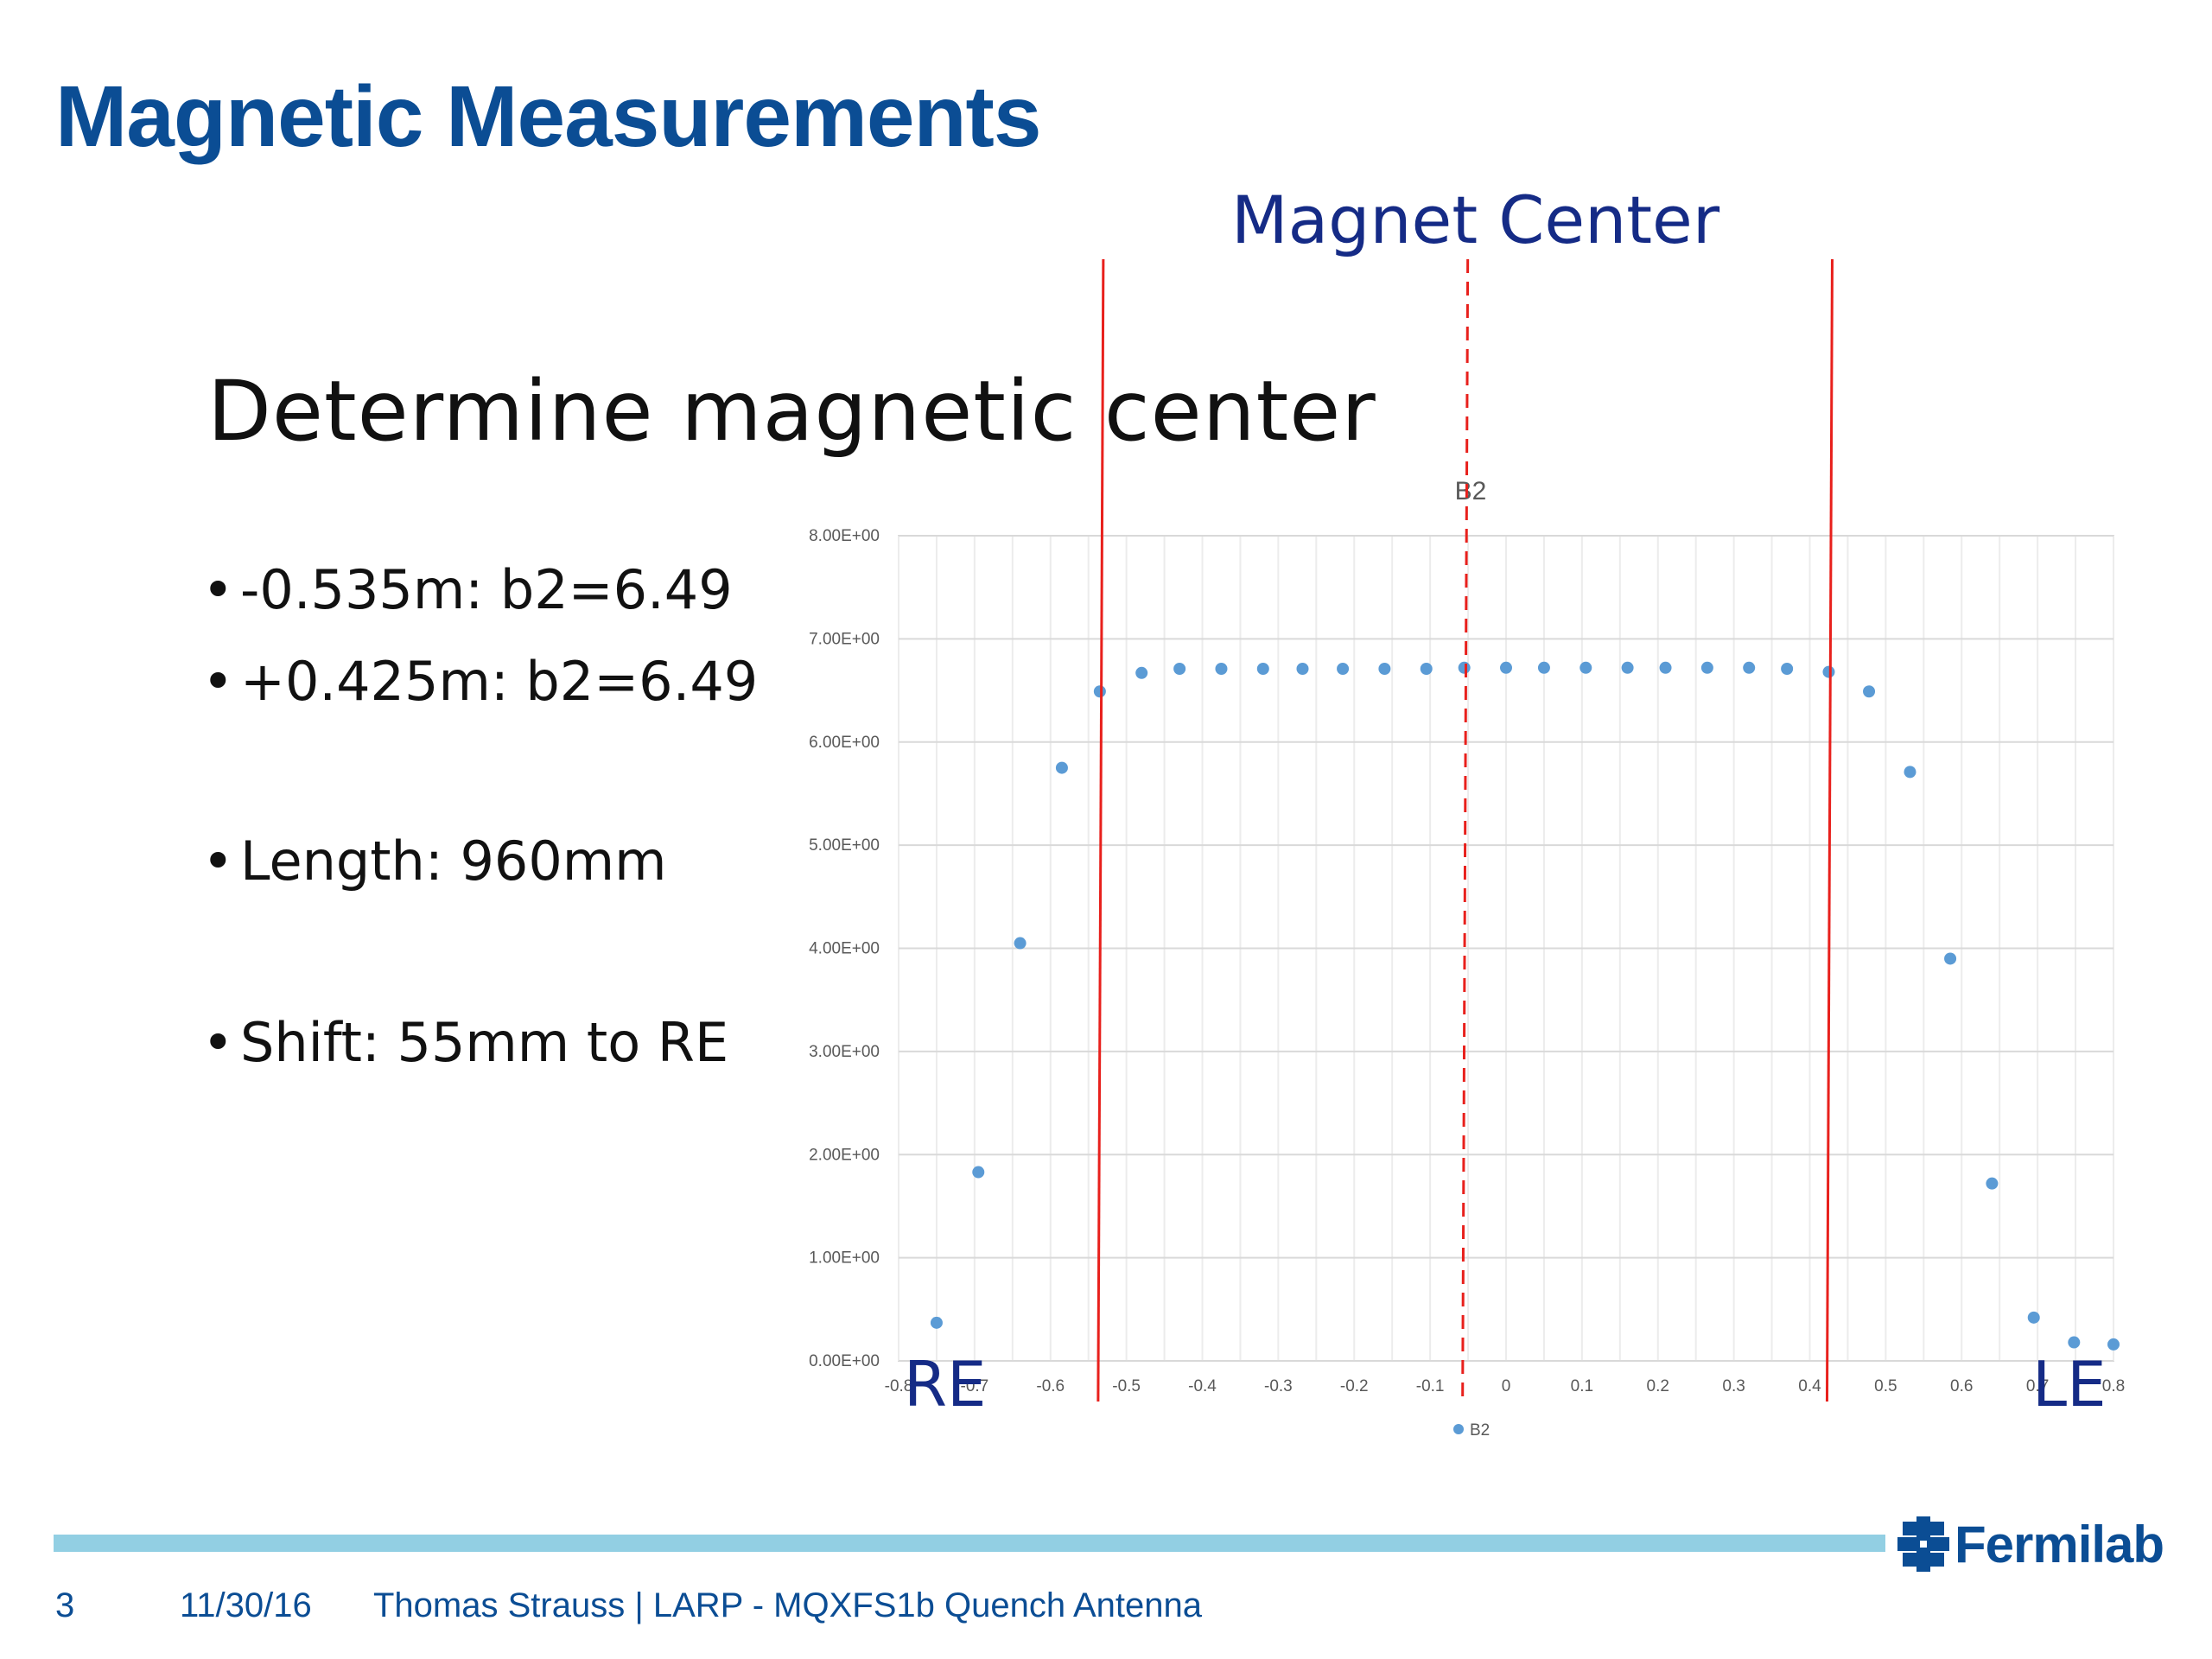 The height and width of the screenshot is (1659, 2212). I want to click on bullet-text: +0.425m: b2=6.49, so click(500, 681).